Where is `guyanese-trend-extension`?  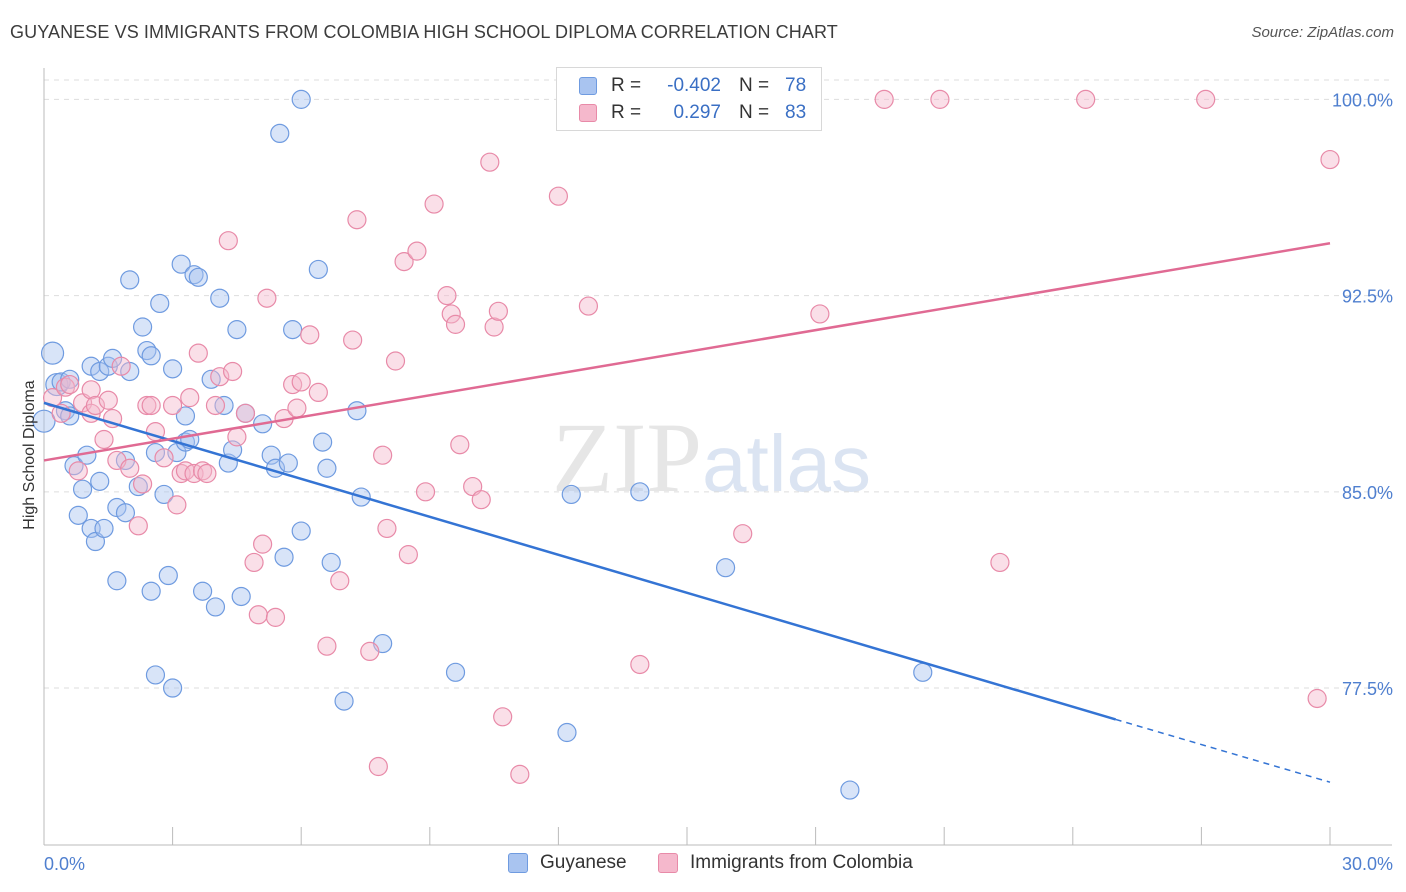 guyanese-trend-extension is located at coordinates (1223, 750).